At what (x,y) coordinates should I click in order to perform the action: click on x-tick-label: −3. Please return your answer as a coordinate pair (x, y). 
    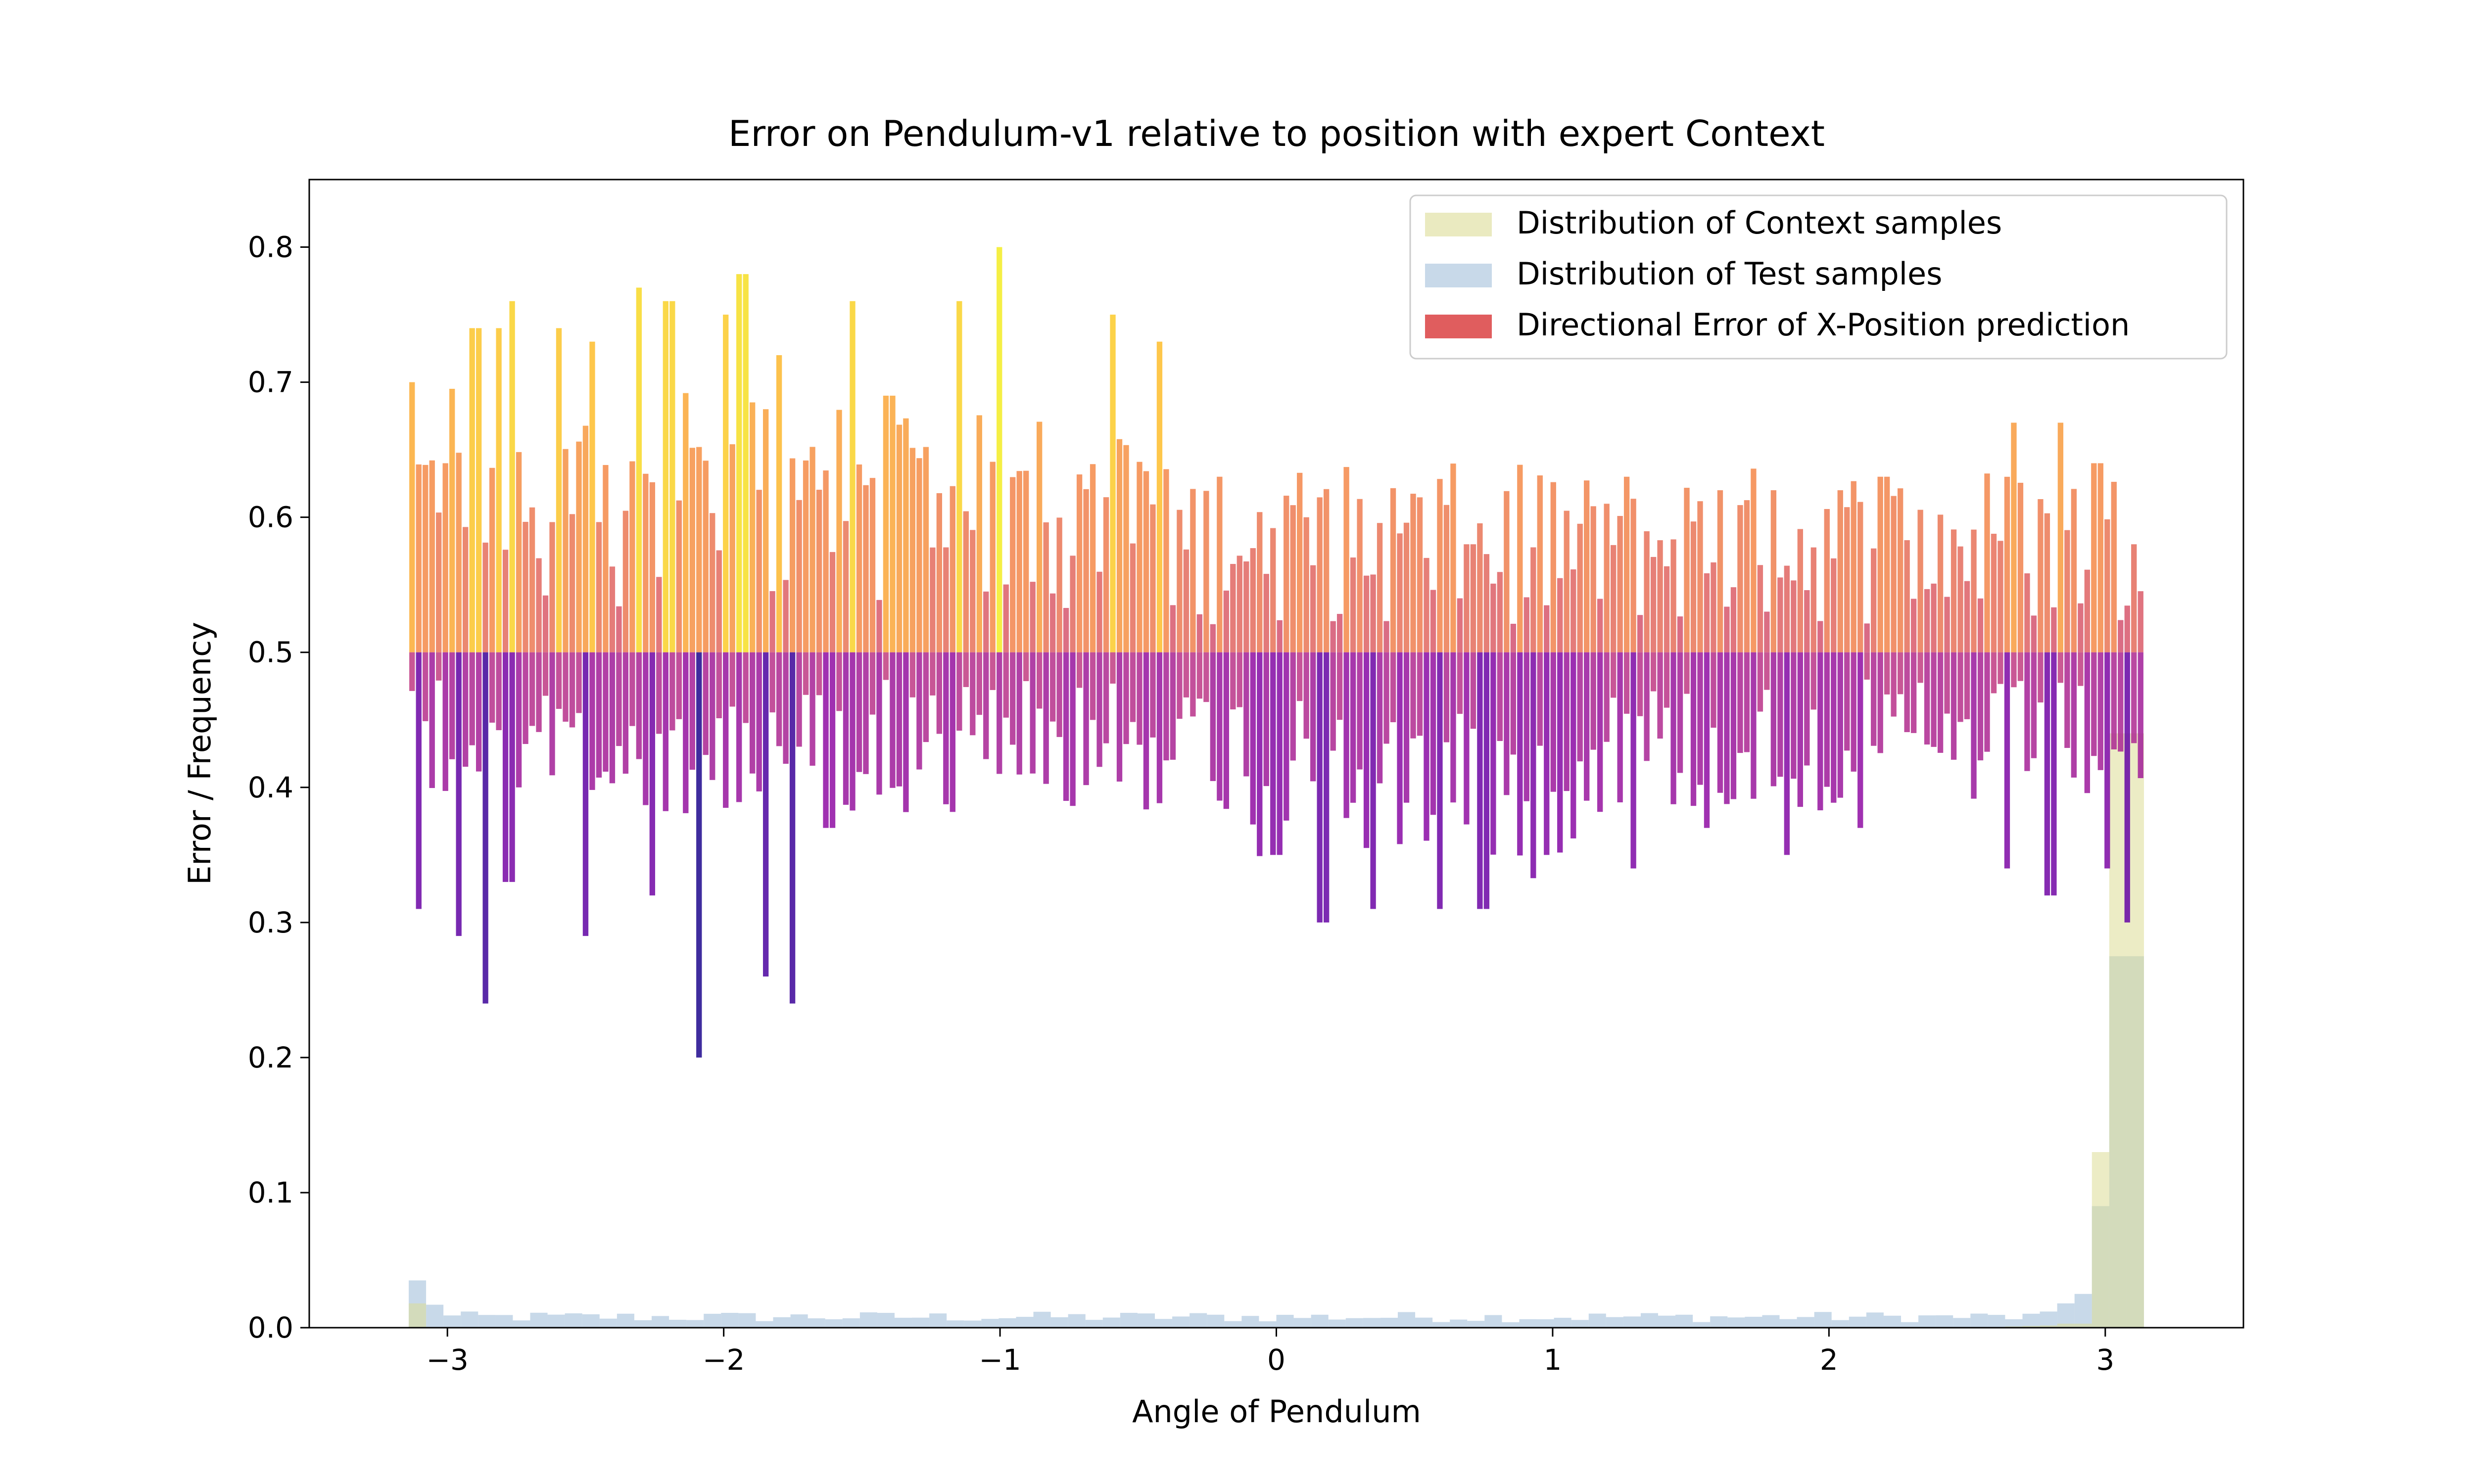
    Looking at the image, I should click on (448, 1360).